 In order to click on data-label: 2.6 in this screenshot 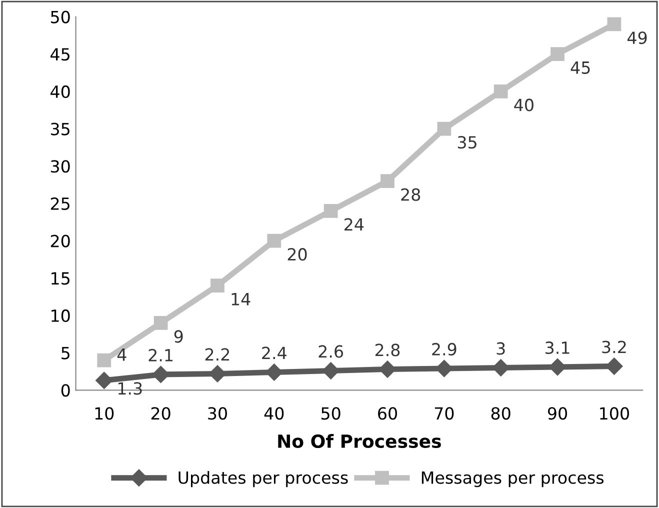, I will do `click(331, 351)`.